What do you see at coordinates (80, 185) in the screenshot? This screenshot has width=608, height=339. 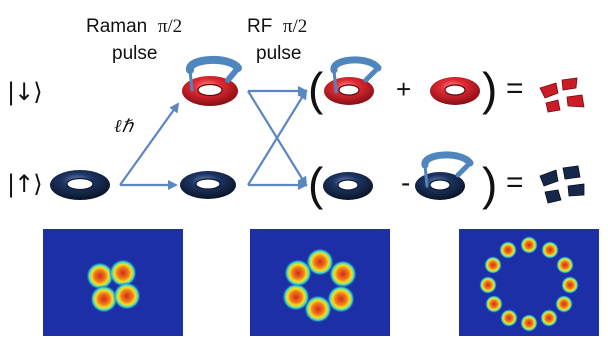 I see `torus-initial-up` at bounding box center [80, 185].